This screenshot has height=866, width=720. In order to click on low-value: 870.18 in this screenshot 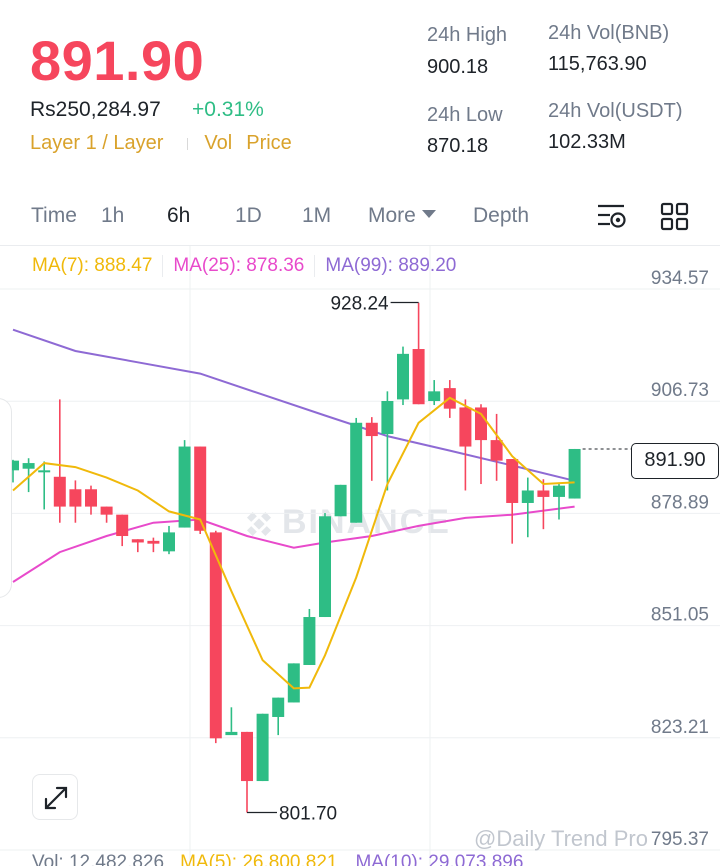, I will do `click(458, 146)`.